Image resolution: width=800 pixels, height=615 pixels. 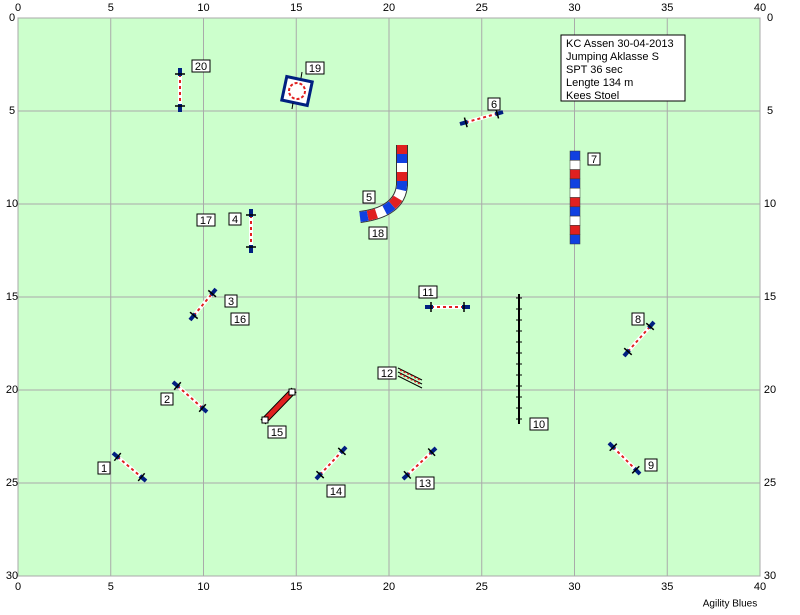 I want to click on obstacle-label: 12, so click(x=387, y=374).